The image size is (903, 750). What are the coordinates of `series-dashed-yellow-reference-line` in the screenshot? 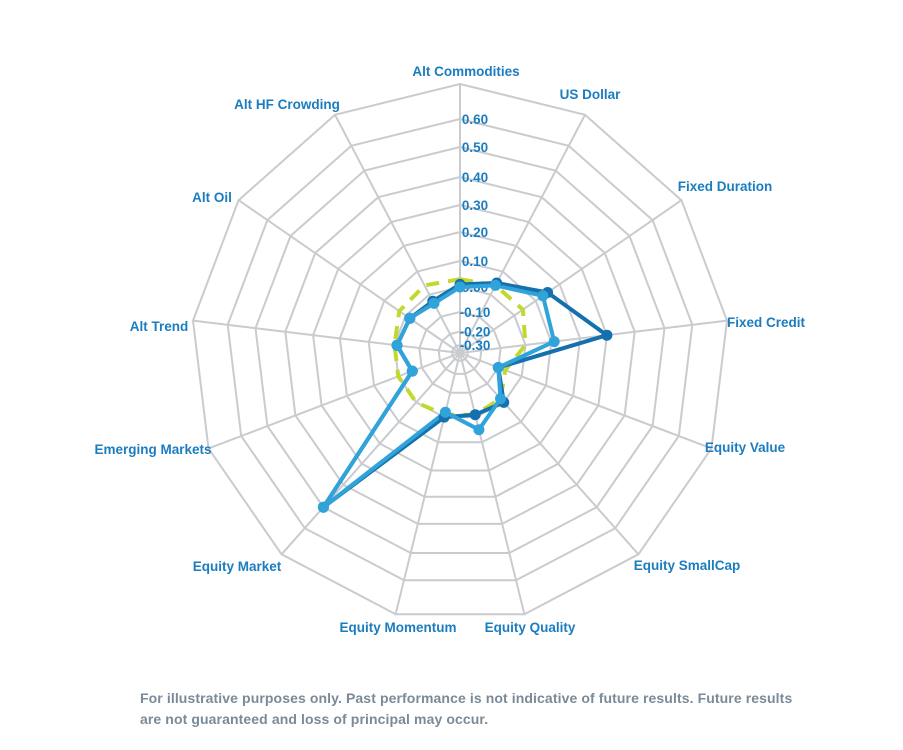 It's located at (460, 347).